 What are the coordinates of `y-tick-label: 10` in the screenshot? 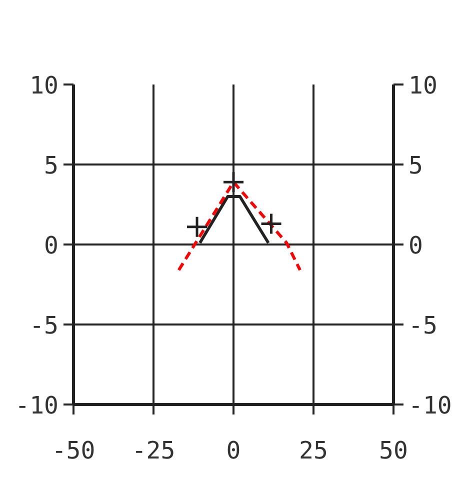 It's located at (44, 86).